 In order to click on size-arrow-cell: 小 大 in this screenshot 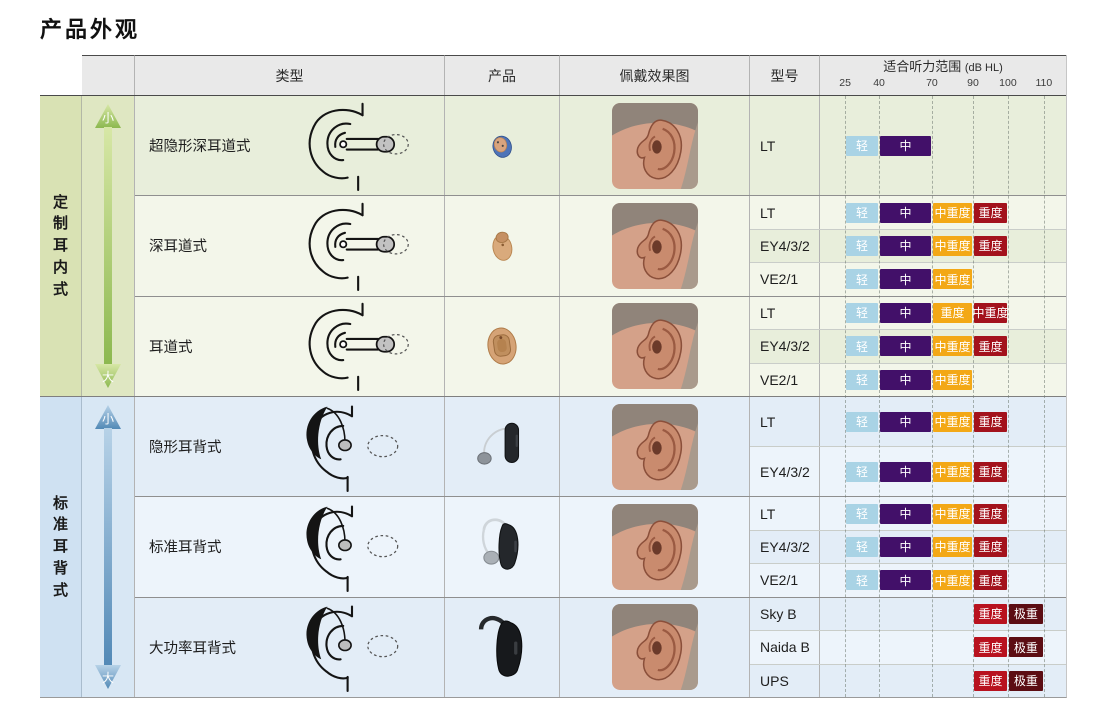, I will do `click(108, 246)`.